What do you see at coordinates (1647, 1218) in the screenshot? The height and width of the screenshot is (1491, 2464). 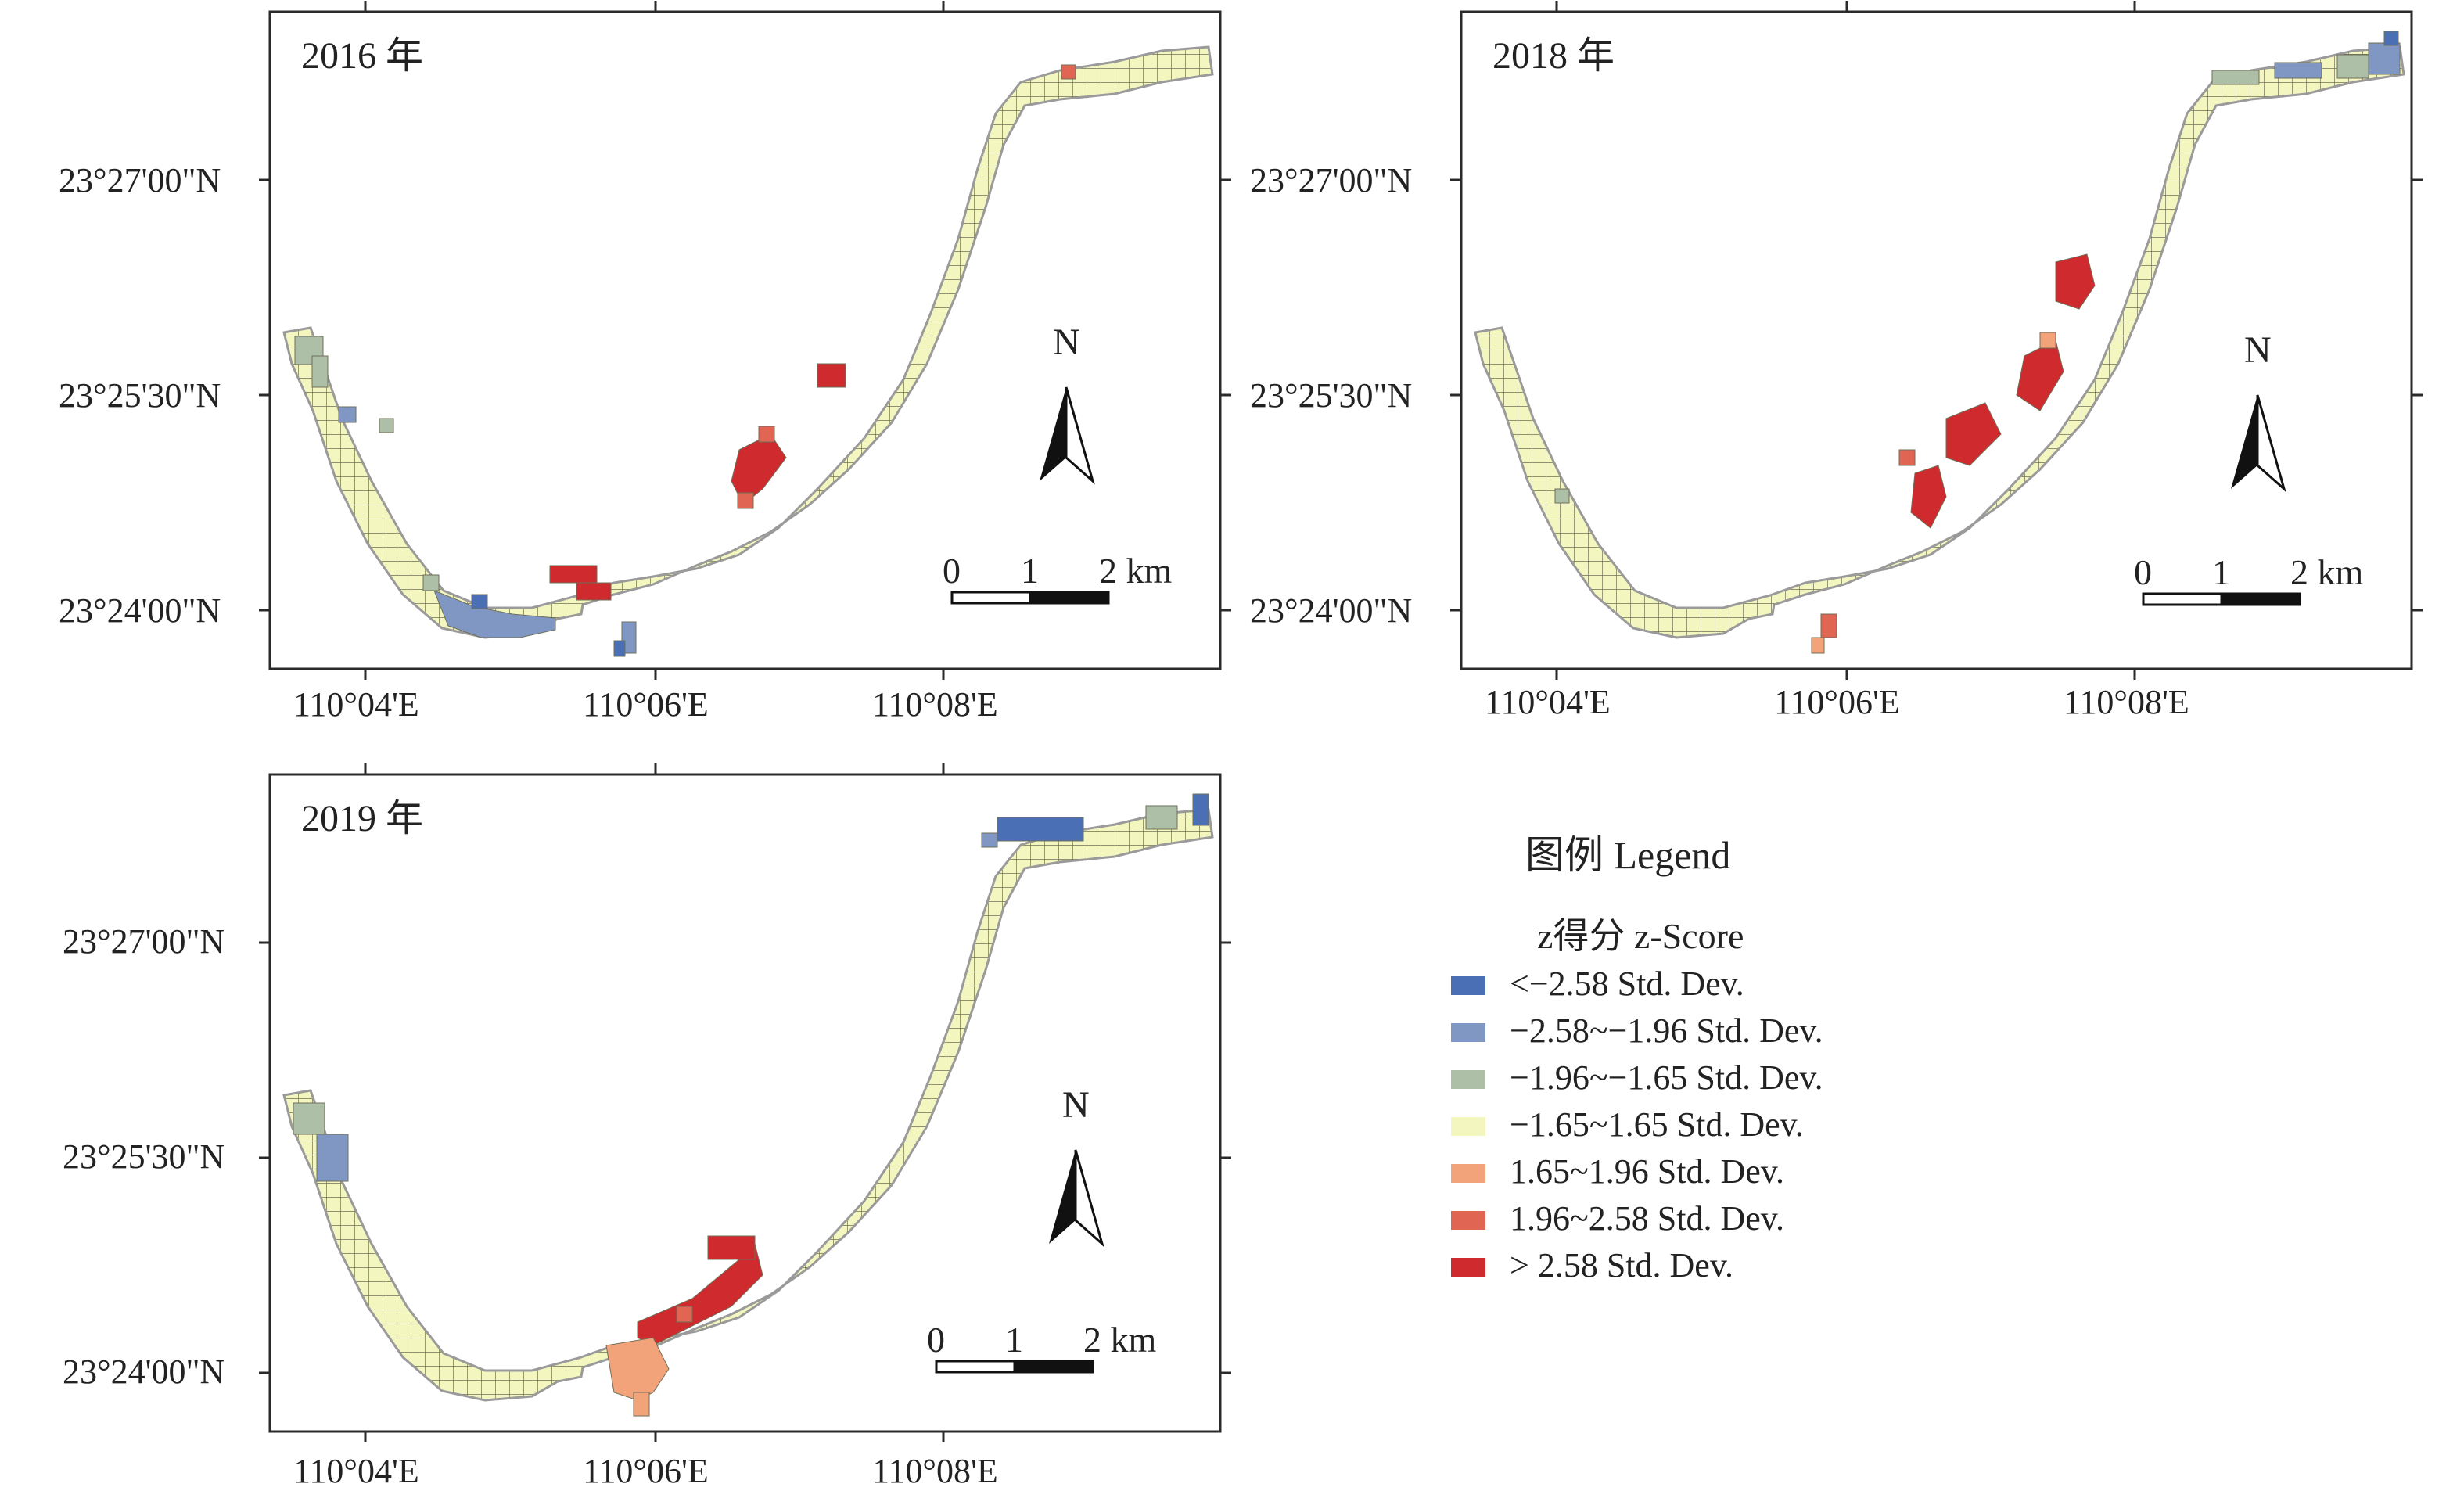 I see `legend-item-label: 1.96~2.58 Std. Dev.` at bounding box center [1647, 1218].